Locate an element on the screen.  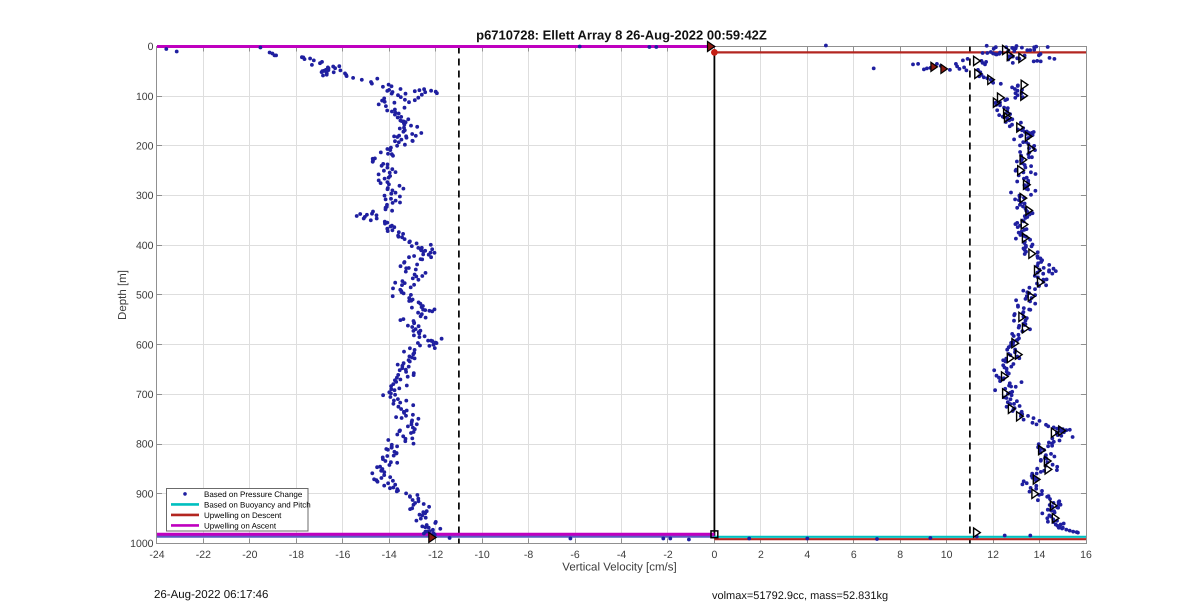
svg-text: 300 is located at coordinates (145, 196).